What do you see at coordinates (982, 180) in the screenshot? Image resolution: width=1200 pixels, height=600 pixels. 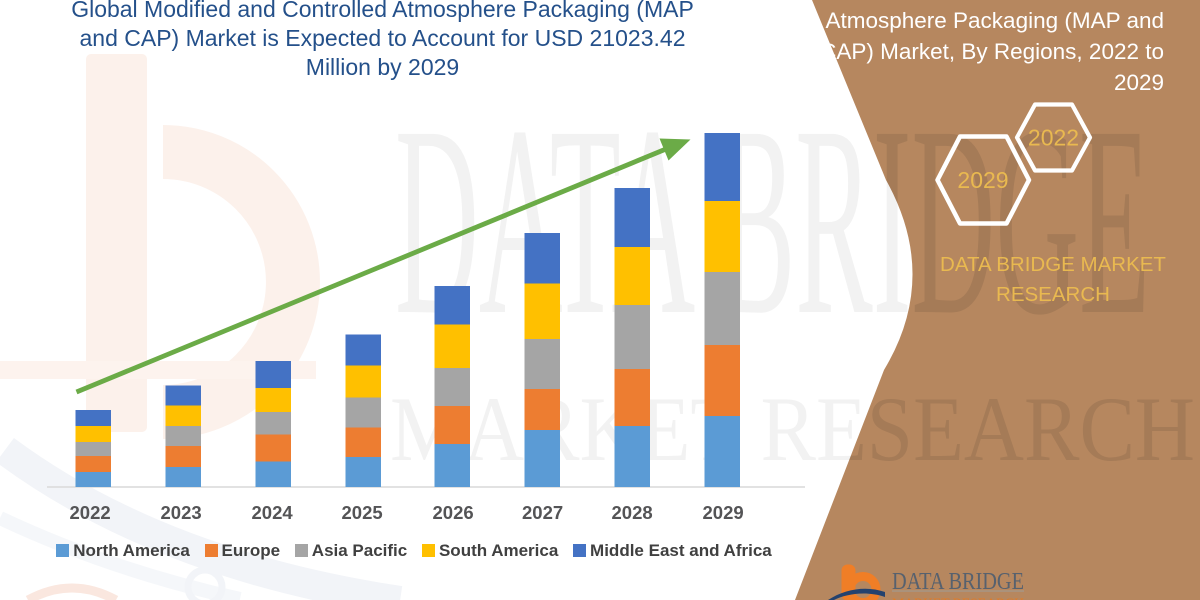 I see `svg-text: 2029` at bounding box center [982, 180].